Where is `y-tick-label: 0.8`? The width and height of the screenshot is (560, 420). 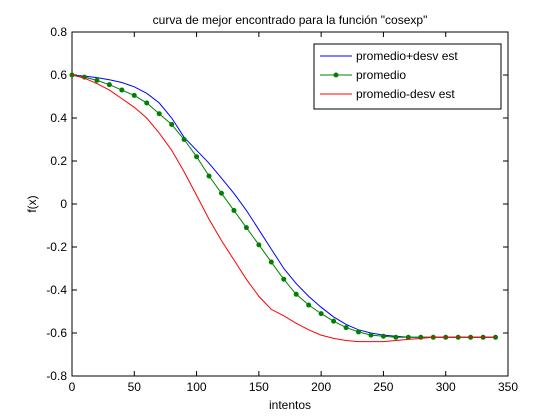 y-tick-label: 0.8 is located at coordinates (58, 32).